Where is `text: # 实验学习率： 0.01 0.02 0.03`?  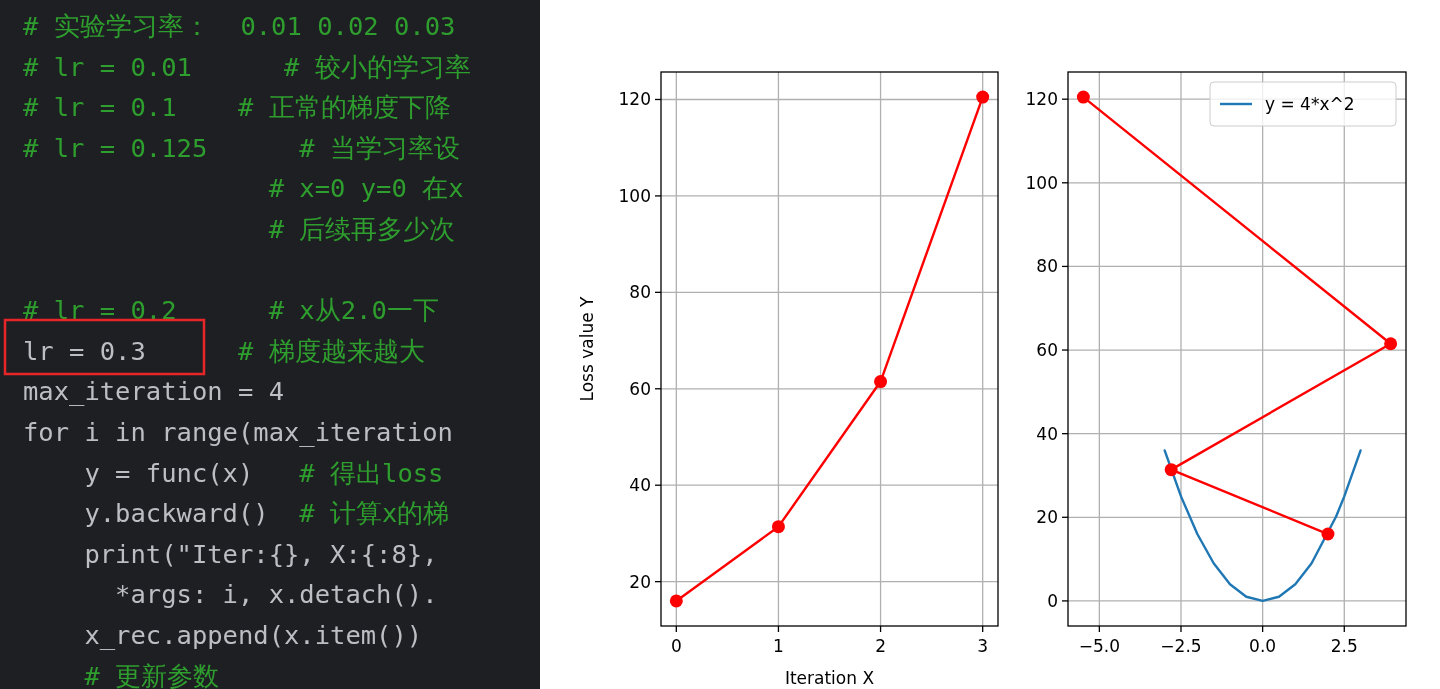 text: # 实验学习率： 0.01 0.02 0.03 is located at coordinates (239, 26).